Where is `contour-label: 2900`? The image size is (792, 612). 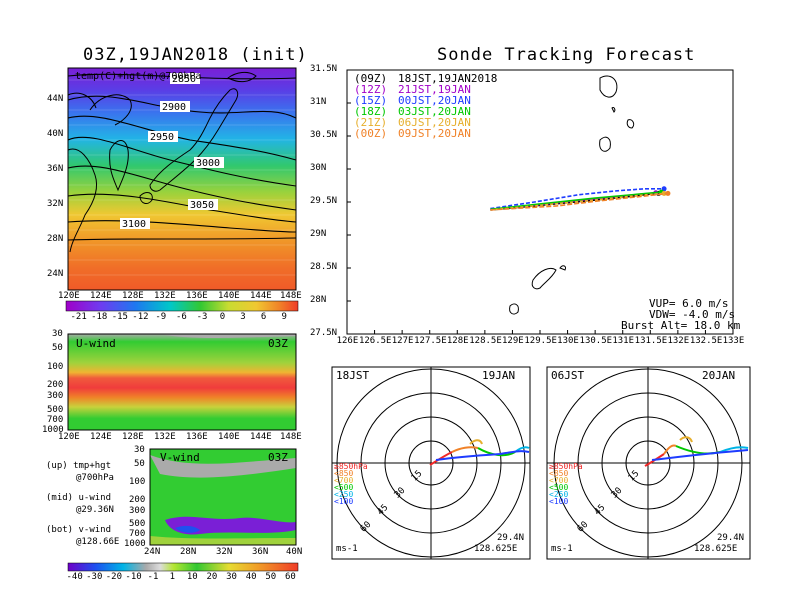
contour-label: 2900 is located at coordinates (174, 107).